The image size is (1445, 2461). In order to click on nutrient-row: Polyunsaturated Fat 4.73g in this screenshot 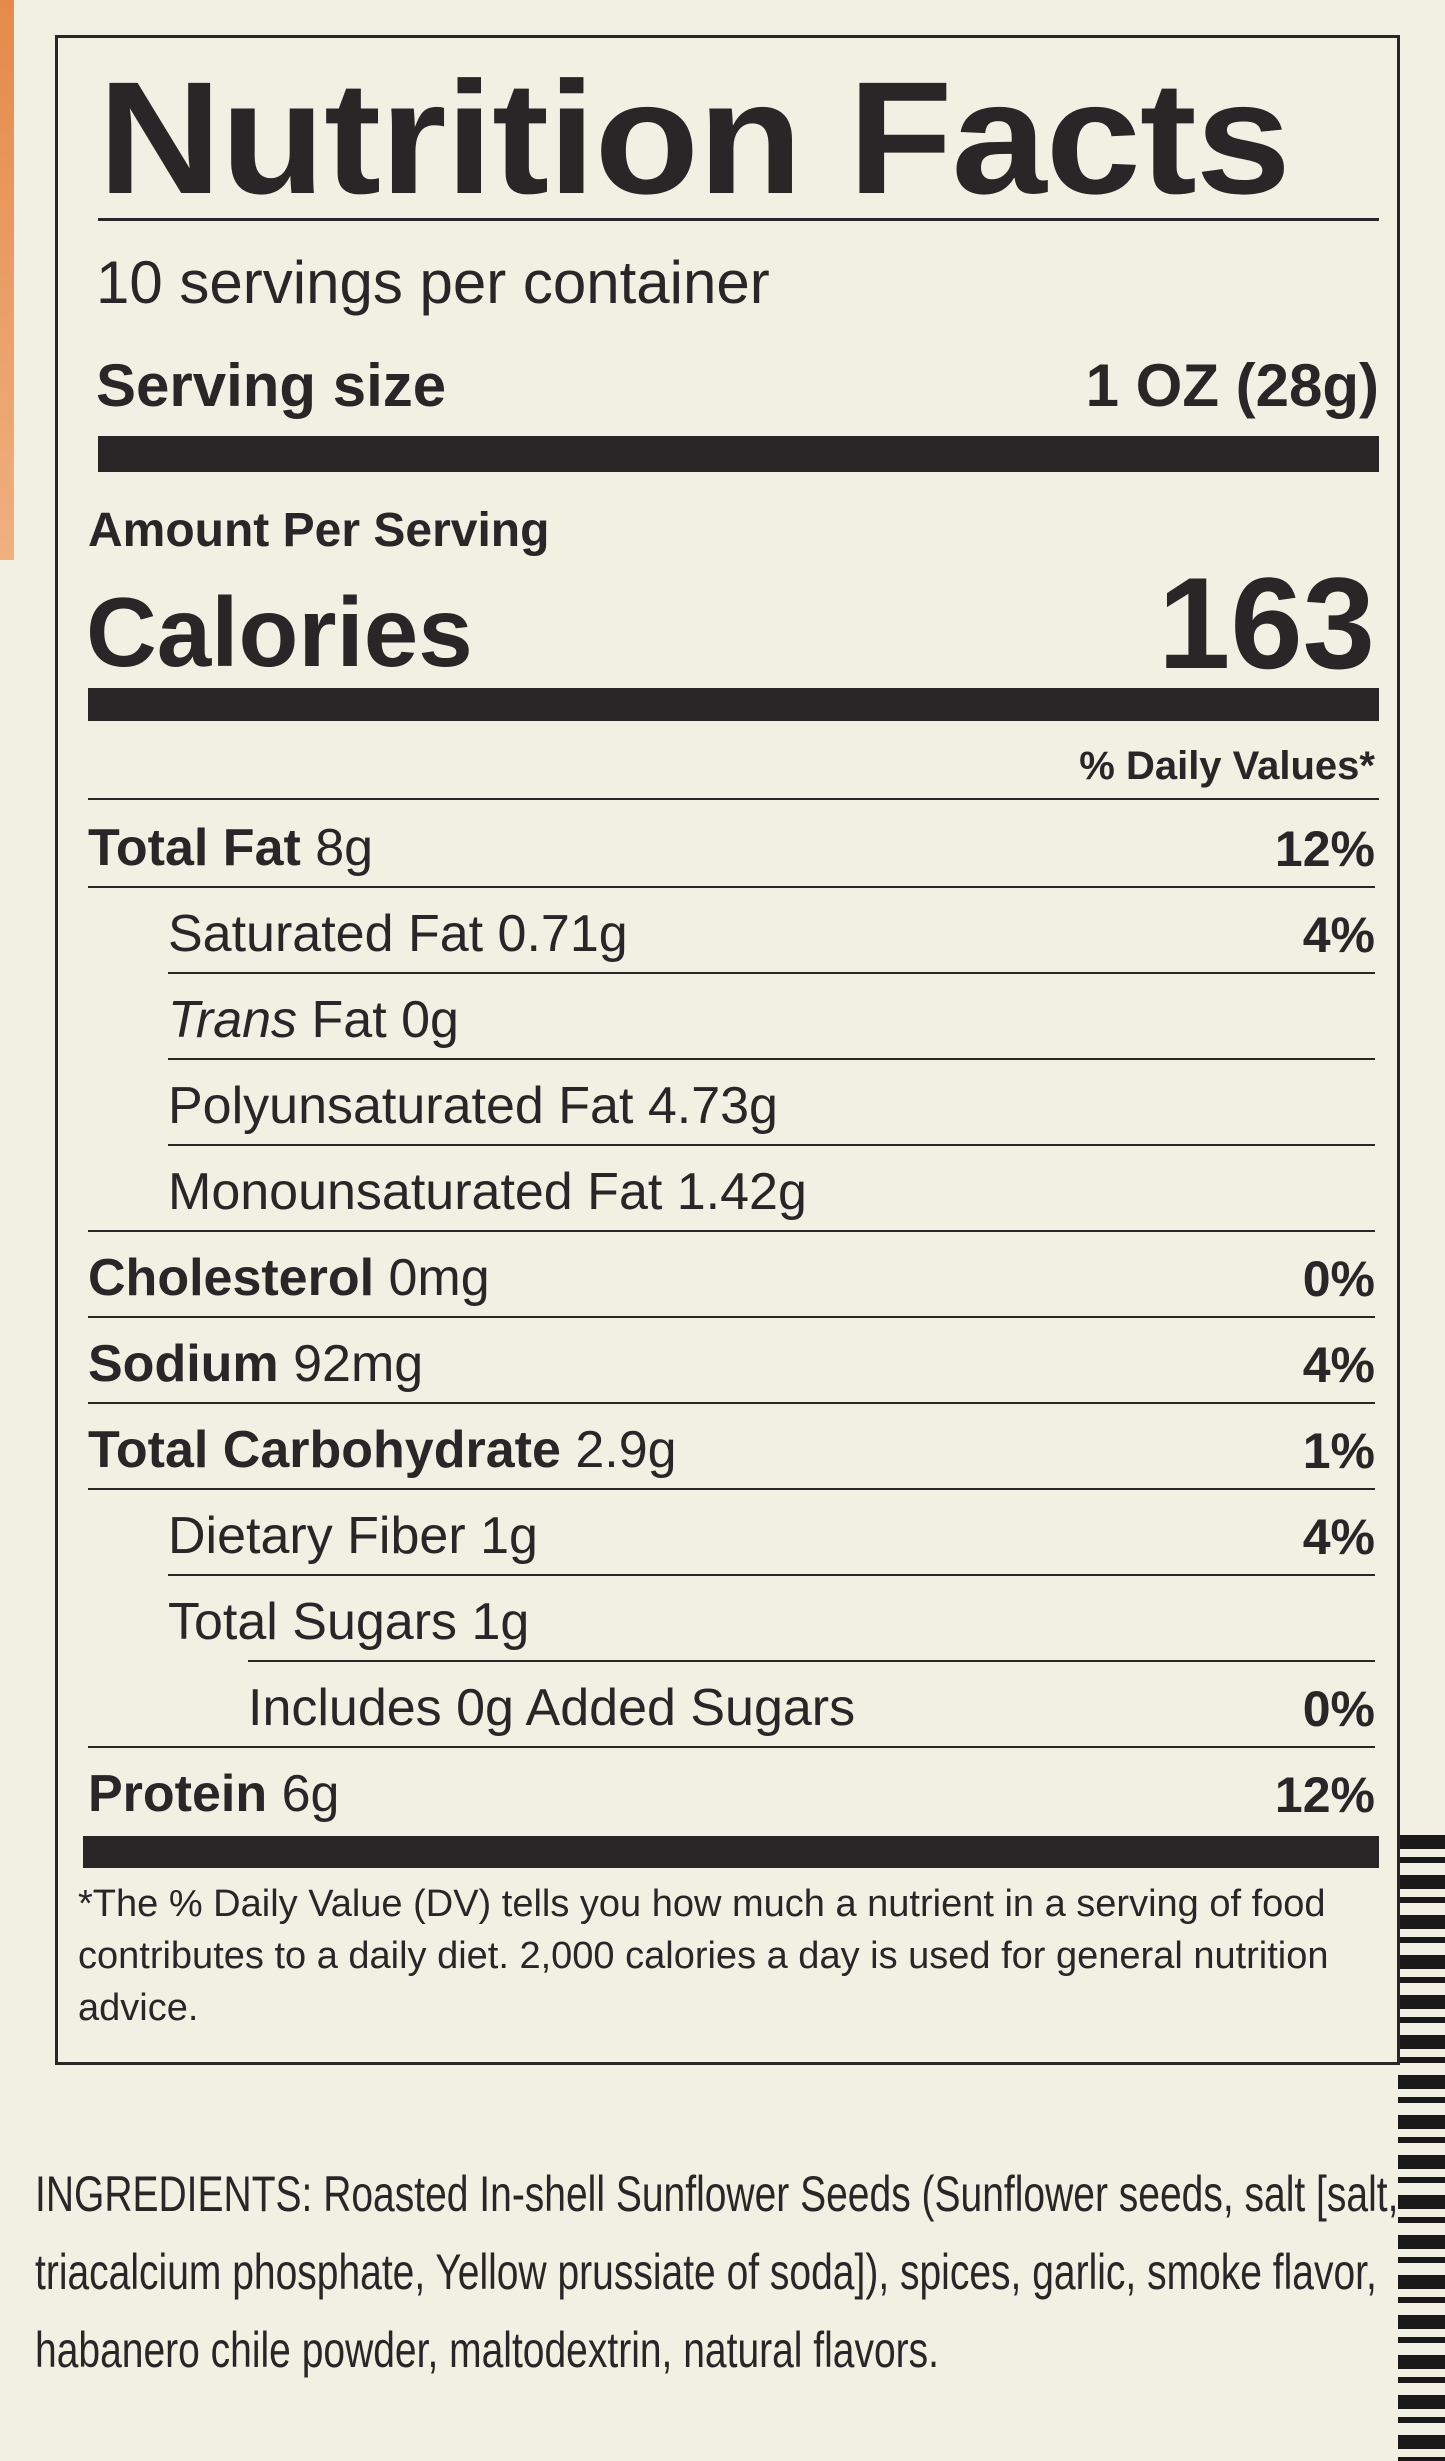, I will do `click(731, 1102)`.